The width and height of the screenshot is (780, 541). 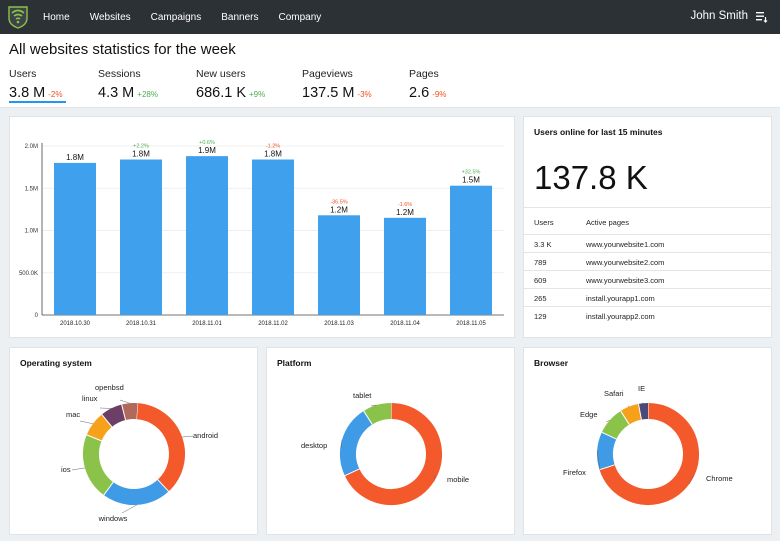 I want to click on table-row: 789 www.yourwebsite2.com, so click(x=647, y=262).